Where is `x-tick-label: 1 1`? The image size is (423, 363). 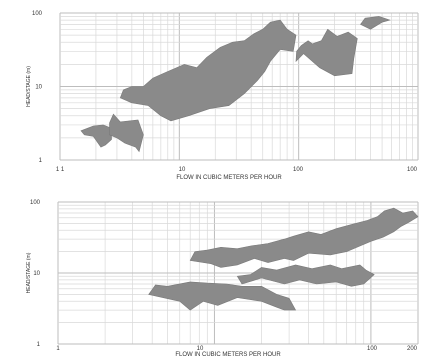
x-tick-label: 1 1 is located at coordinates (60, 170).